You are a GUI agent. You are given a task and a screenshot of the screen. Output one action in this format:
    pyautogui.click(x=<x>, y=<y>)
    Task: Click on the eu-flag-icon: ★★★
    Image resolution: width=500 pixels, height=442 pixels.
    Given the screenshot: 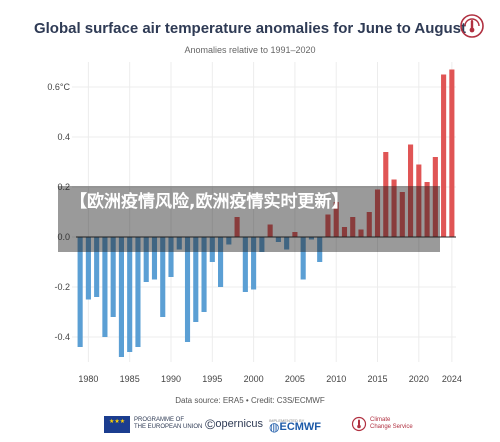 What is the action you would take?
    pyautogui.click(x=117, y=424)
    